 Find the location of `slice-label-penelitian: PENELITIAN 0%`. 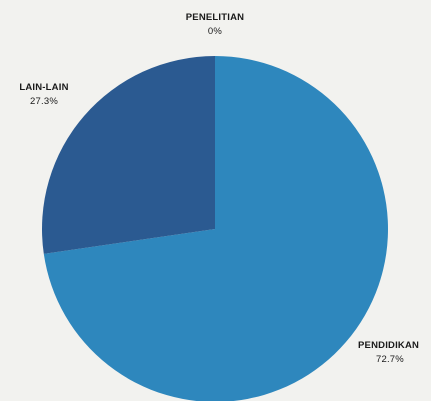

slice-label-penelitian: PENELITIAN 0% is located at coordinates (215, 25).